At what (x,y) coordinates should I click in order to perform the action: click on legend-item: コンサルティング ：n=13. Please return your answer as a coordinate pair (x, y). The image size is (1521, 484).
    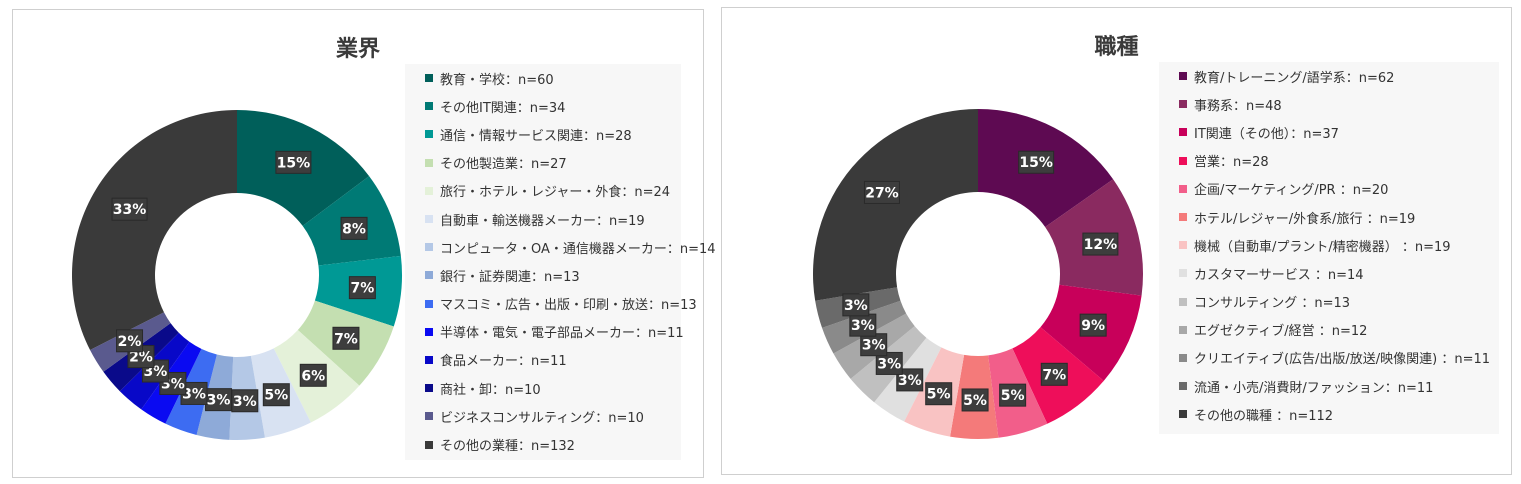
    Looking at the image, I should click on (1329, 302).